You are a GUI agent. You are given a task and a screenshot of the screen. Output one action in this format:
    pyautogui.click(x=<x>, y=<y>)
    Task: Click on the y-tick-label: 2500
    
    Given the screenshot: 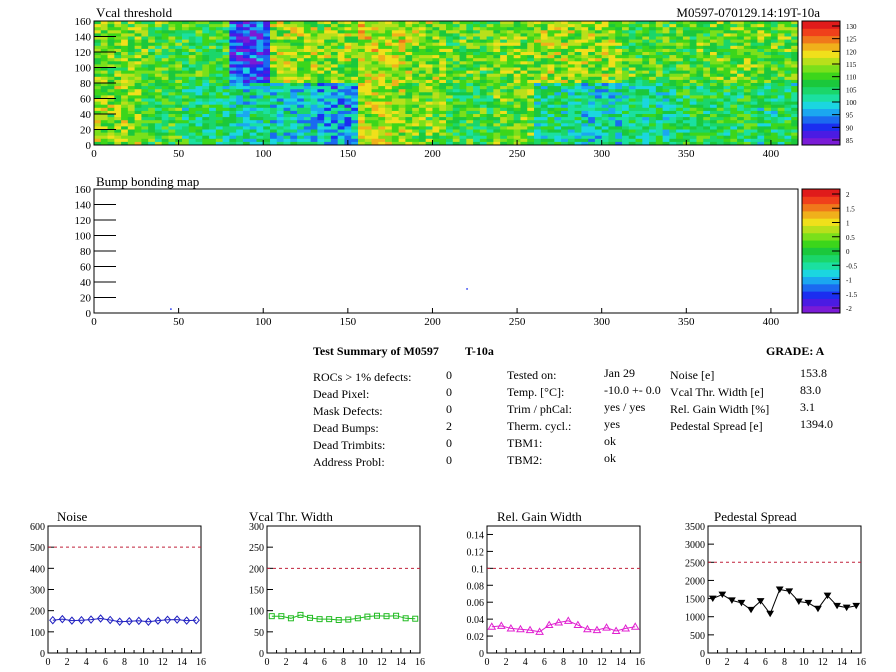 What is the action you would take?
    pyautogui.click(x=695, y=563)
    